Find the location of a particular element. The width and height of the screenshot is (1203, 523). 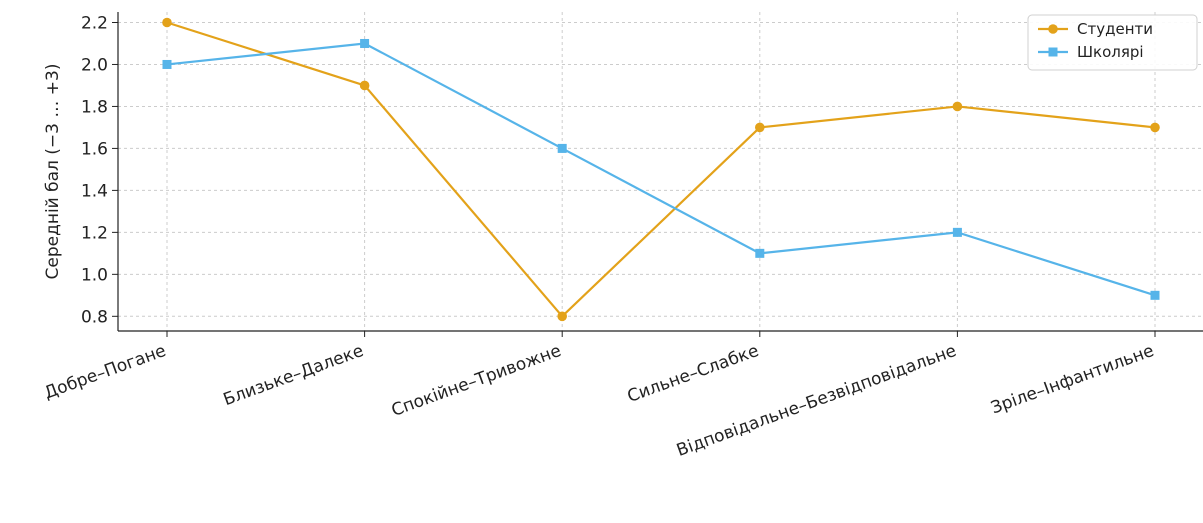

legend-label: Школярі is located at coordinates (1110, 52).